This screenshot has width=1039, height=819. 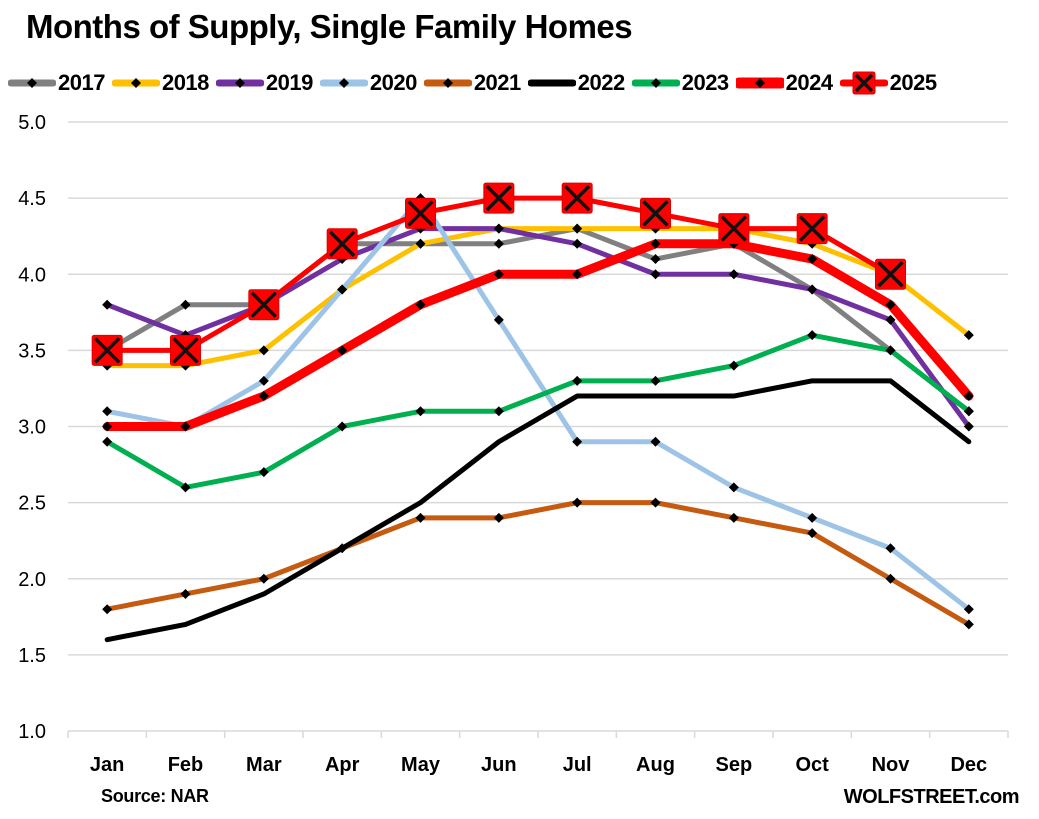 I want to click on legend-item-2024: 2024, so click(x=784, y=83).